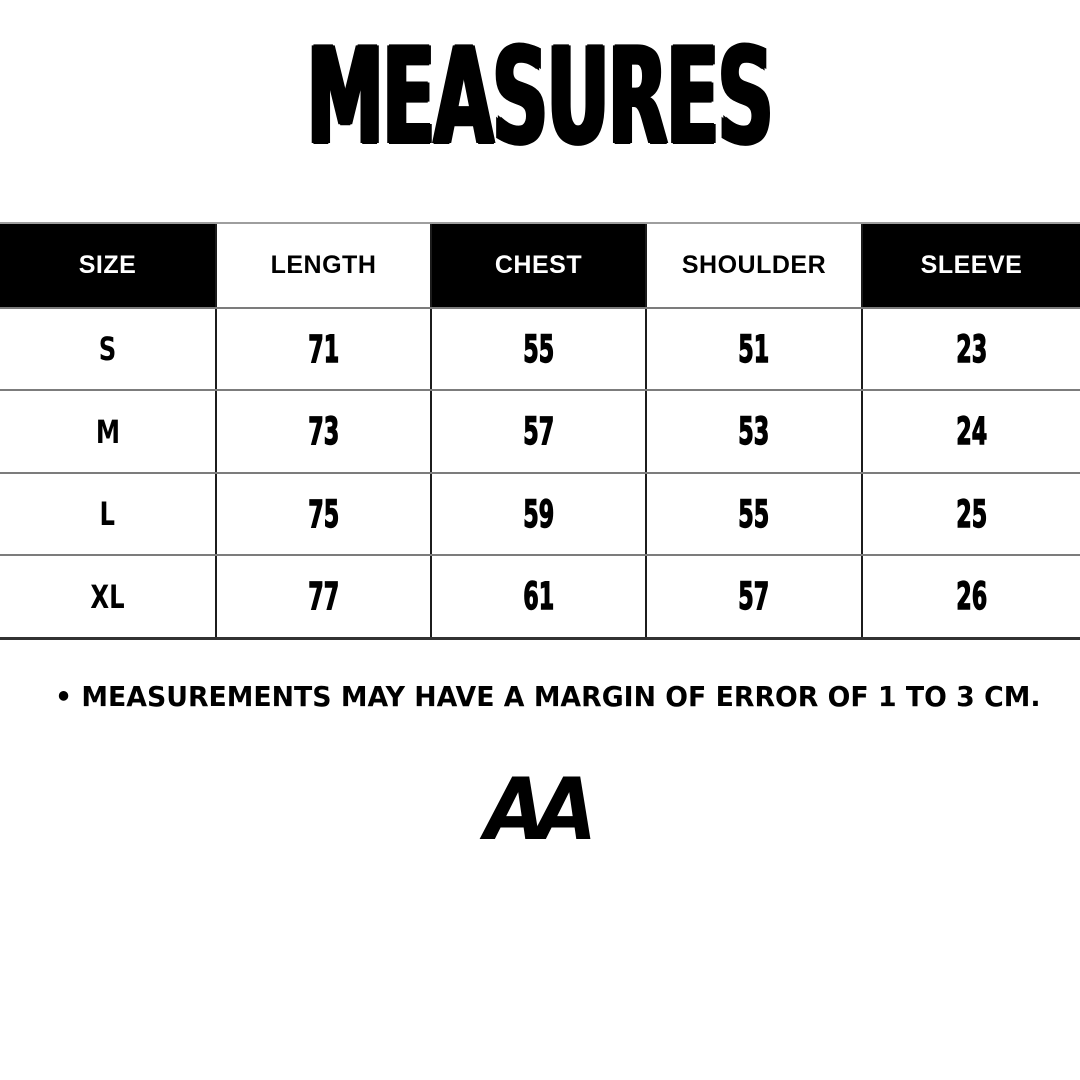 This screenshot has height=1080, width=1080. I want to click on column-header-sleeve-label: SLEEVE, so click(971, 265).